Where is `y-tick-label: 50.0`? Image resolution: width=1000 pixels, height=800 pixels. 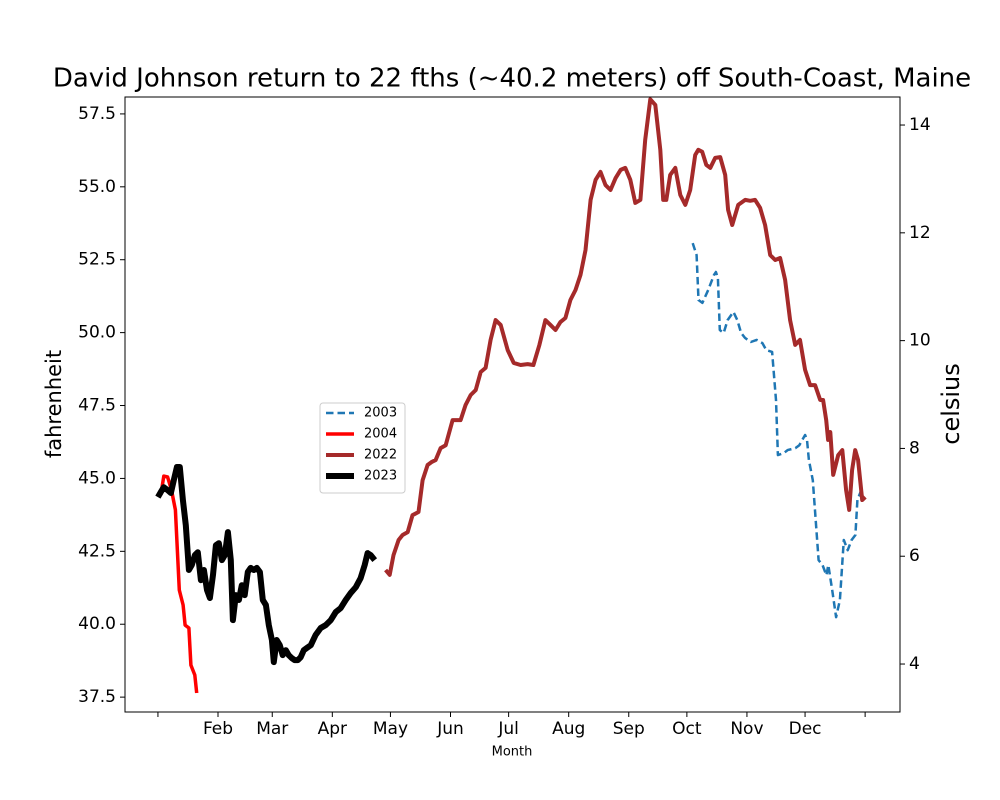 y-tick-label: 50.0 is located at coordinates (97, 333).